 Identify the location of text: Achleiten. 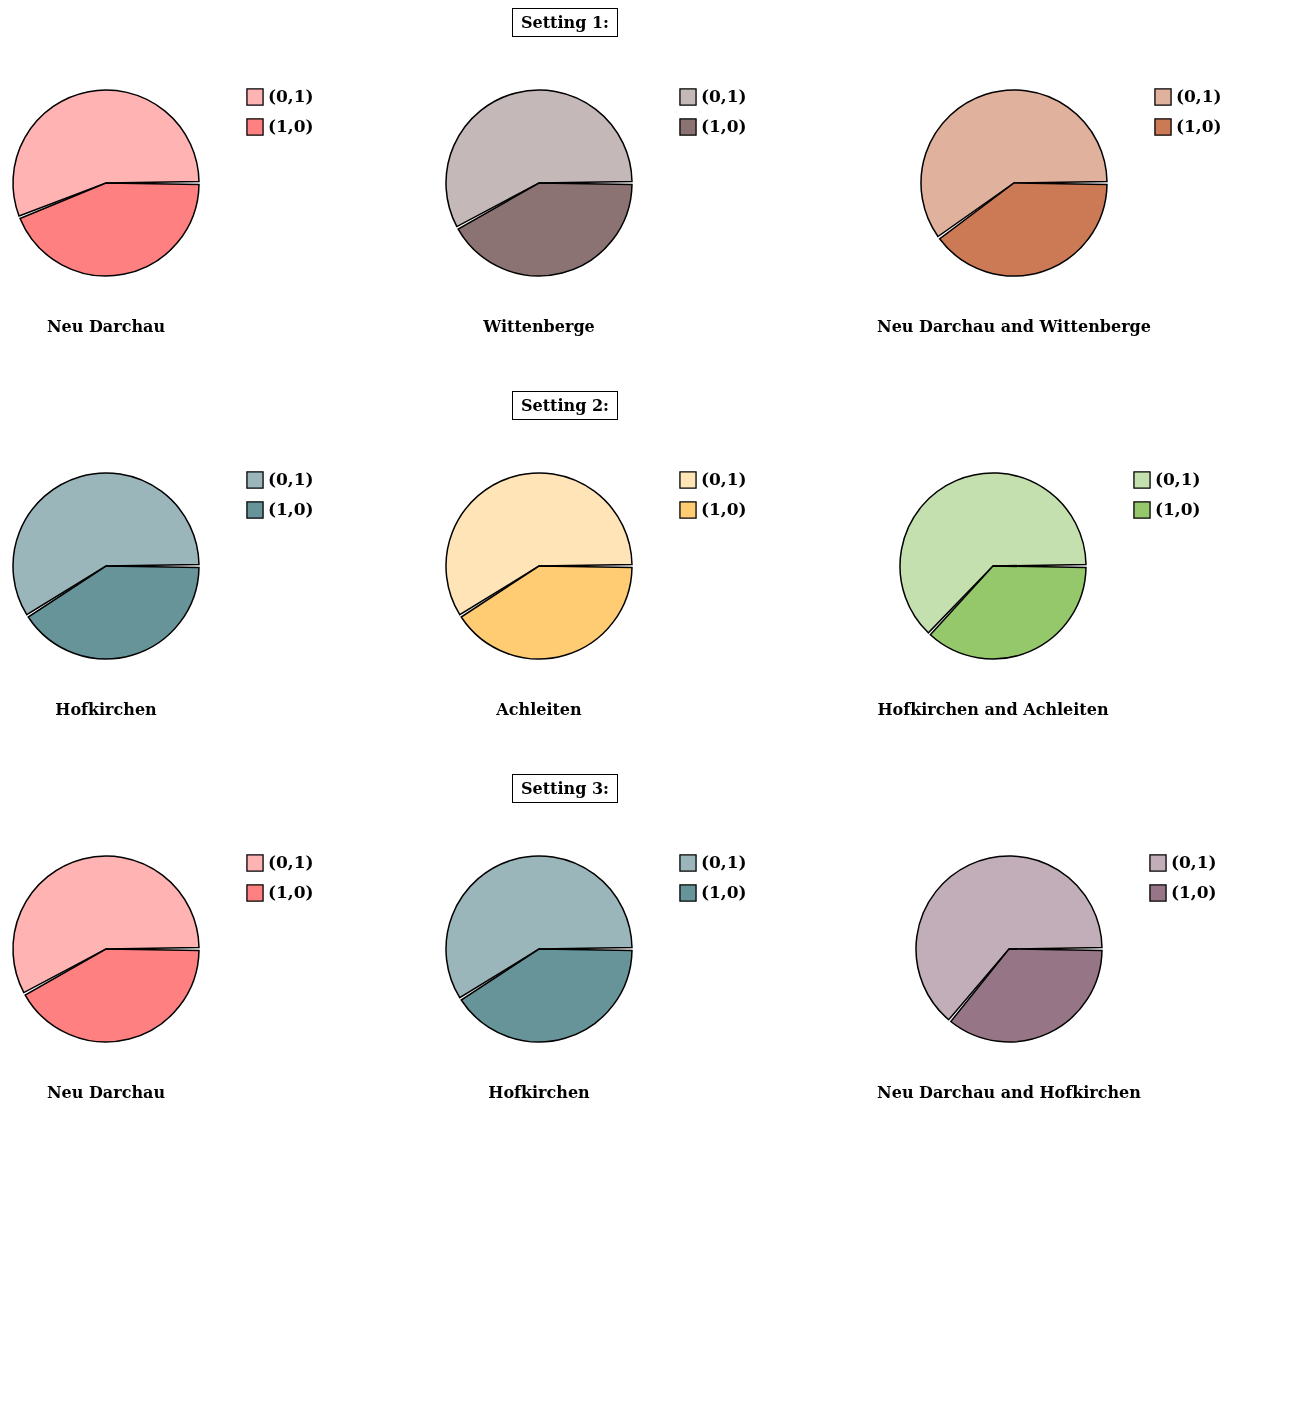
(539, 709).